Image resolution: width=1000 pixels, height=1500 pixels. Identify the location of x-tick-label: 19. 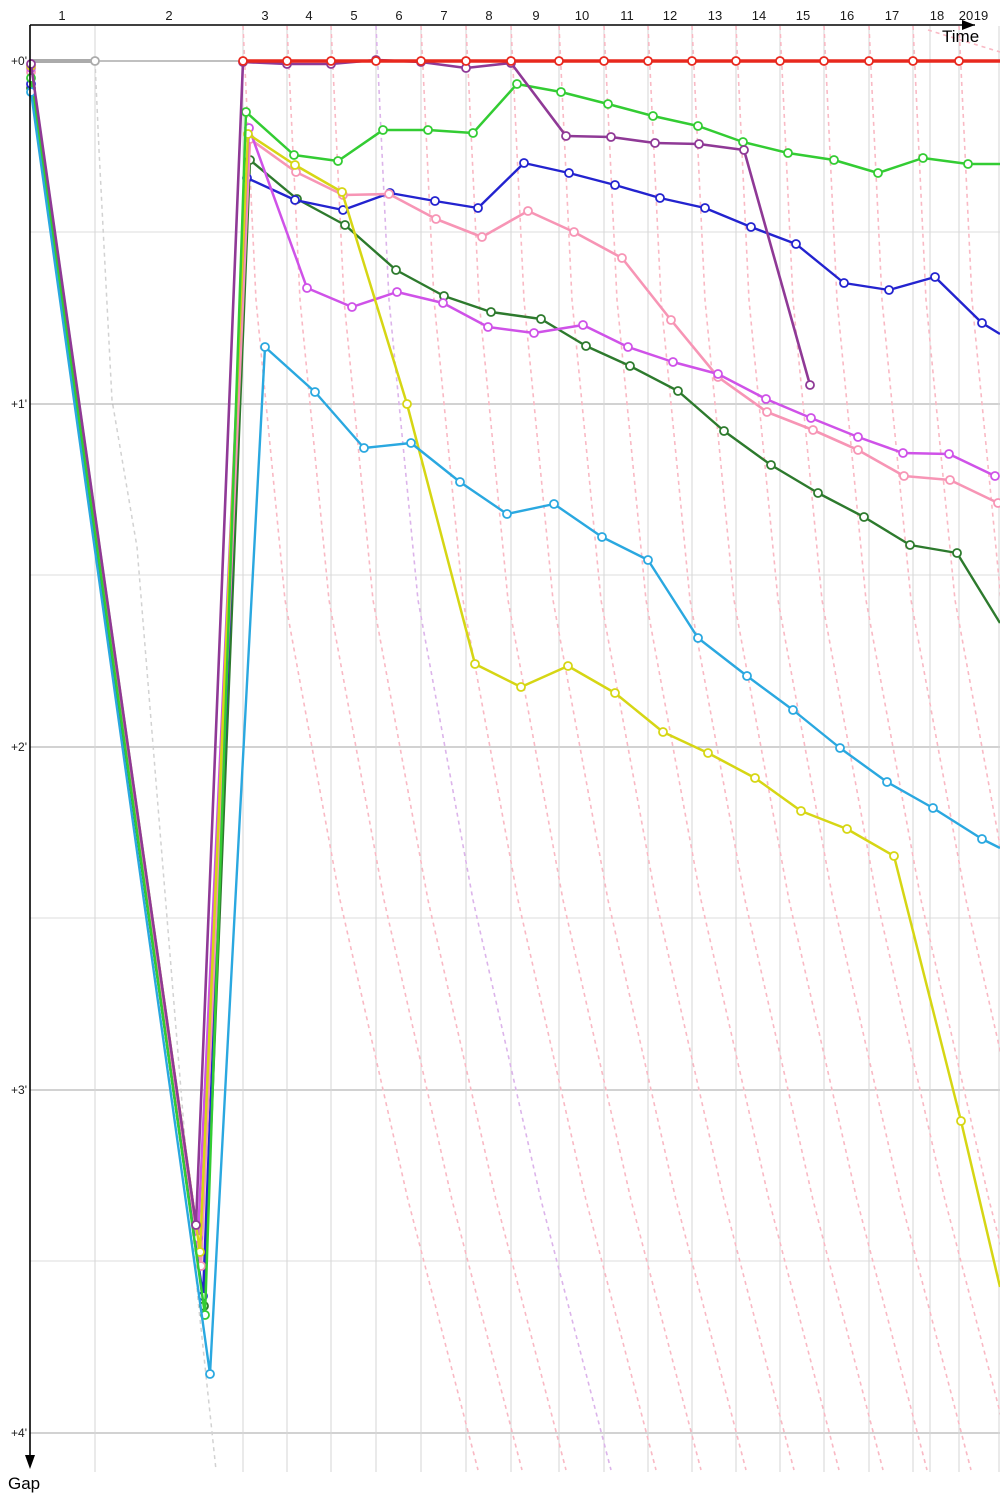
(981, 15).